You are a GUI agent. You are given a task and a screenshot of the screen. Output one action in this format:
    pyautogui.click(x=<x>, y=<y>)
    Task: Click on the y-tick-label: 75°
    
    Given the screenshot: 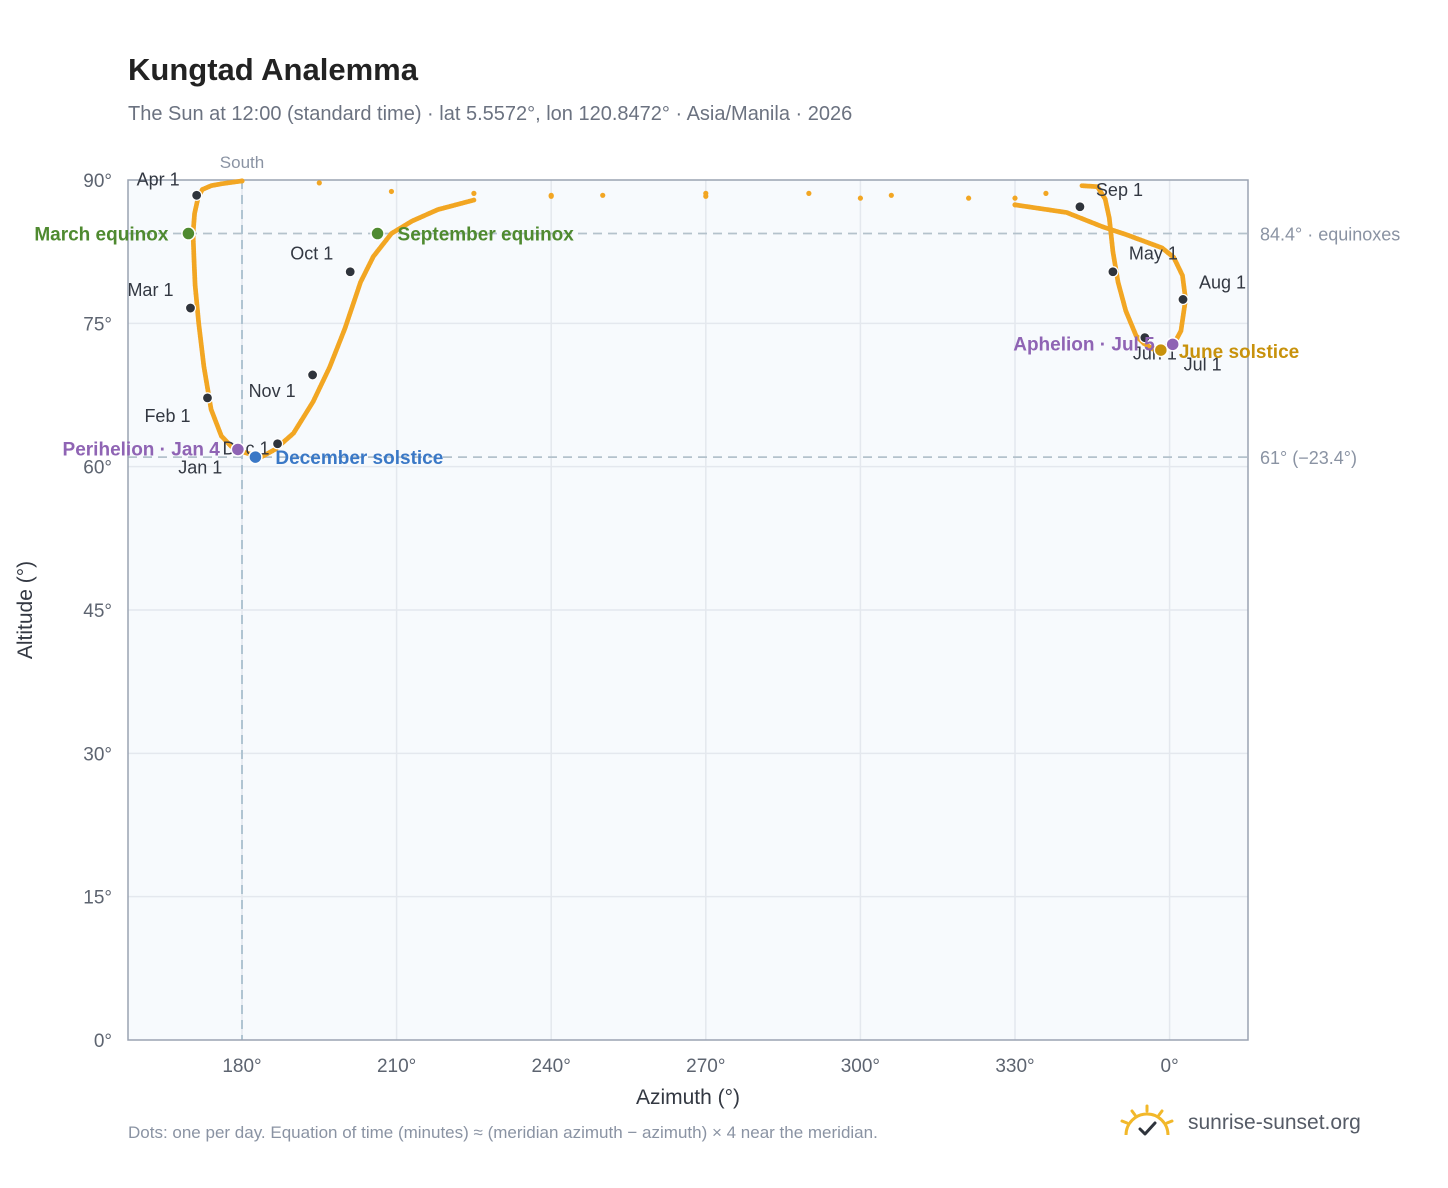 What is the action you would take?
    pyautogui.click(x=97, y=324)
    